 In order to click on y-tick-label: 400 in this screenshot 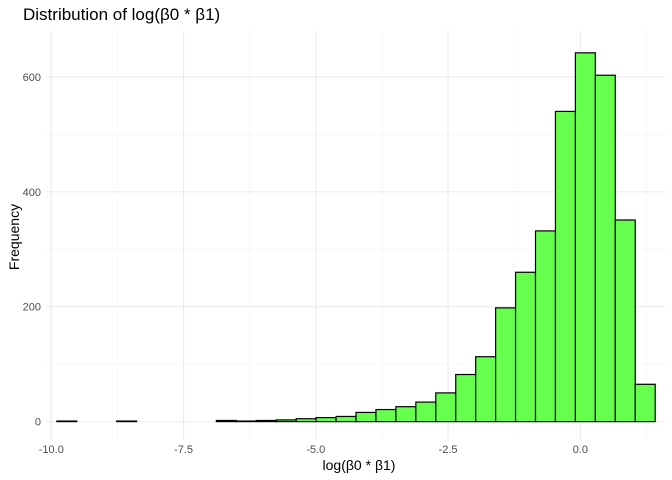, I will do `click(32, 193)`.